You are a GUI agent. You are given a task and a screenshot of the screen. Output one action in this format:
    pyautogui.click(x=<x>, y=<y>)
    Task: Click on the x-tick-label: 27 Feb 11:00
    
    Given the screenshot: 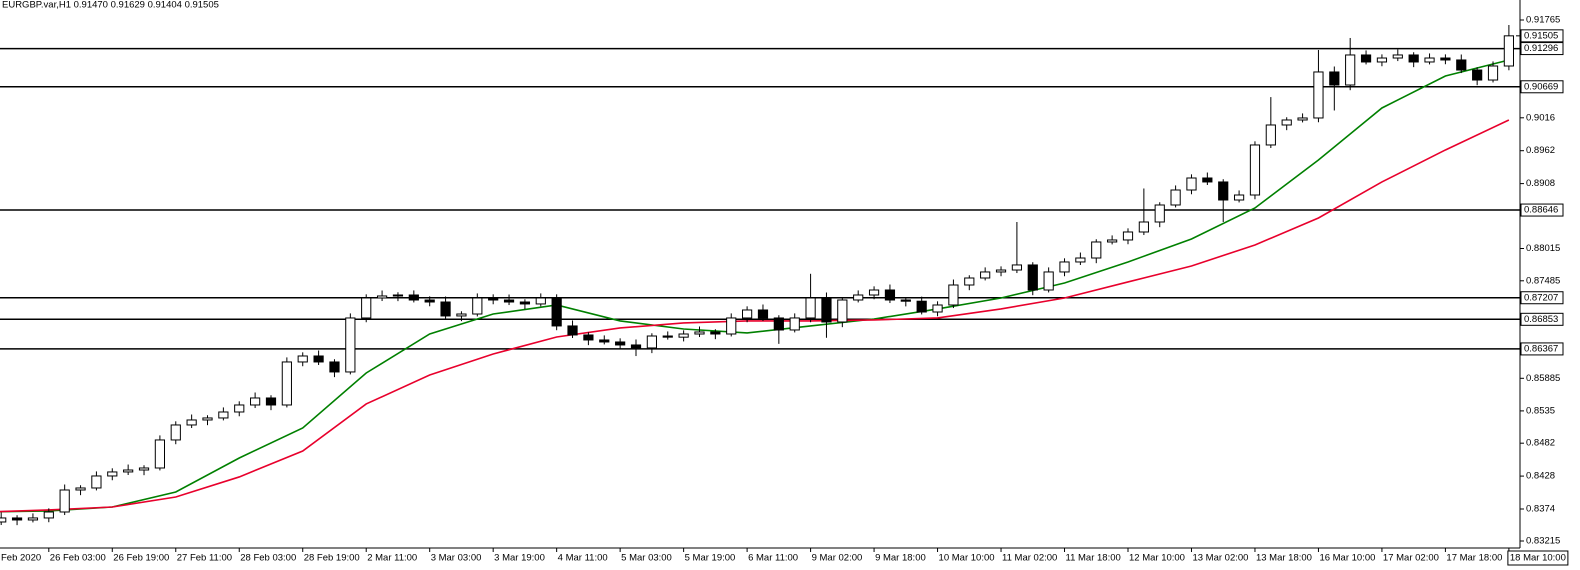 What is the action you would take?
    pyautogui.click(x=204, y=558)
    